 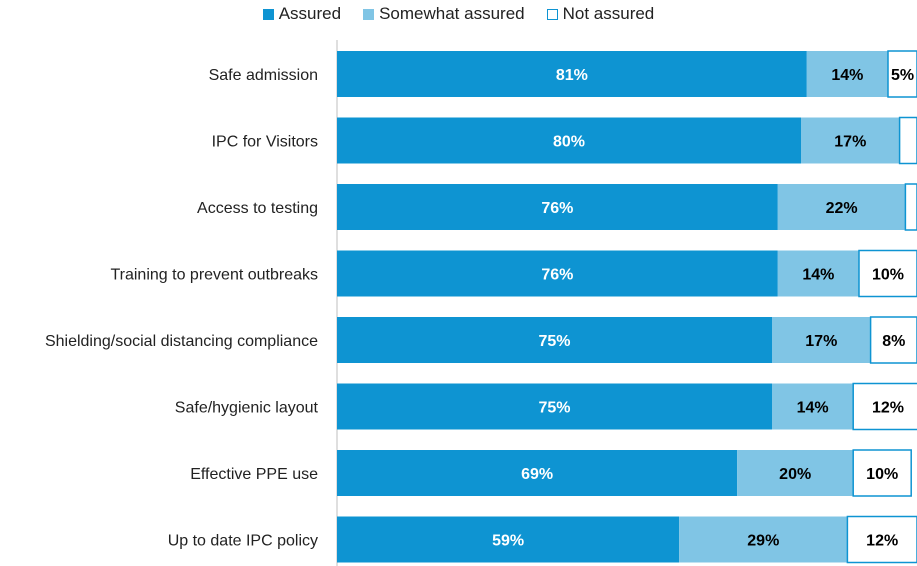 What do you see at coordinates (181, 341) in the screenshot?
I see `category-label: Shielding/social distancing compliance` at bounding box center [181, 341].